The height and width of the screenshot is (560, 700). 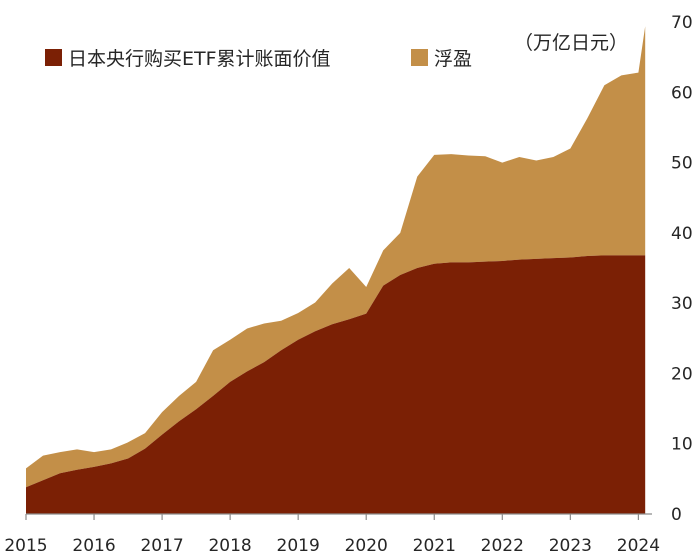 What do you see at coordinates (682, 304) in the screenshot?
I see `y-tick-label: 30` at bounding box center [682, 304].